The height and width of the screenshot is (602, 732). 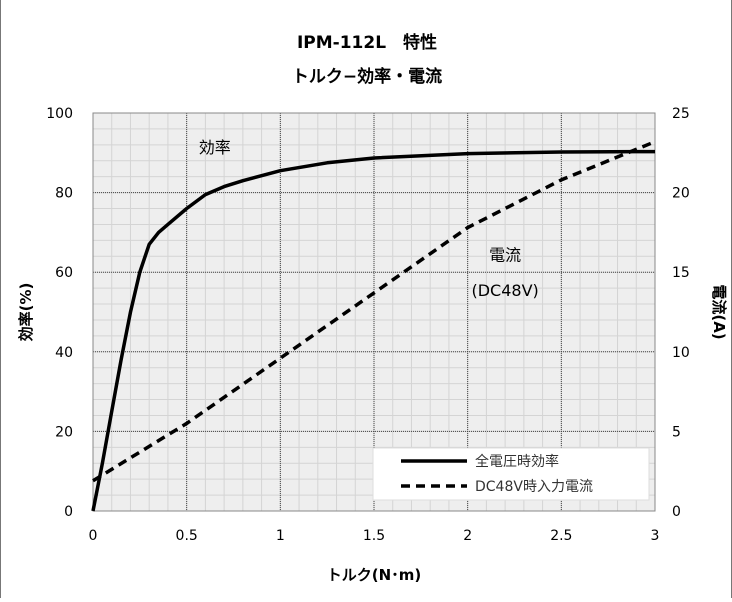 I want to click on x-tick-label: 0.5, so click(x=187, y=536).